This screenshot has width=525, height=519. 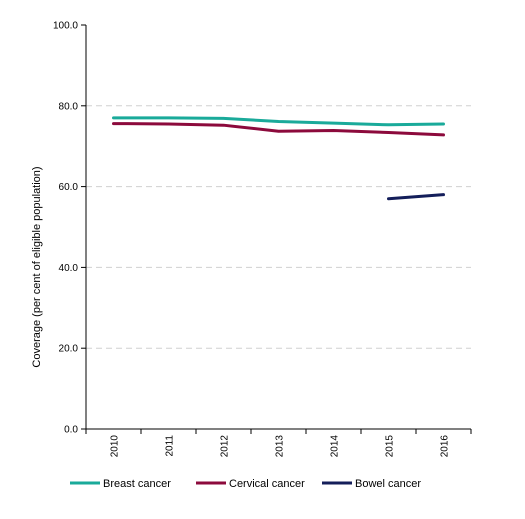 What do you see at coordinates (278, 158) in the screenshot?
I see `series-lines` at bounding box center [278, 158].